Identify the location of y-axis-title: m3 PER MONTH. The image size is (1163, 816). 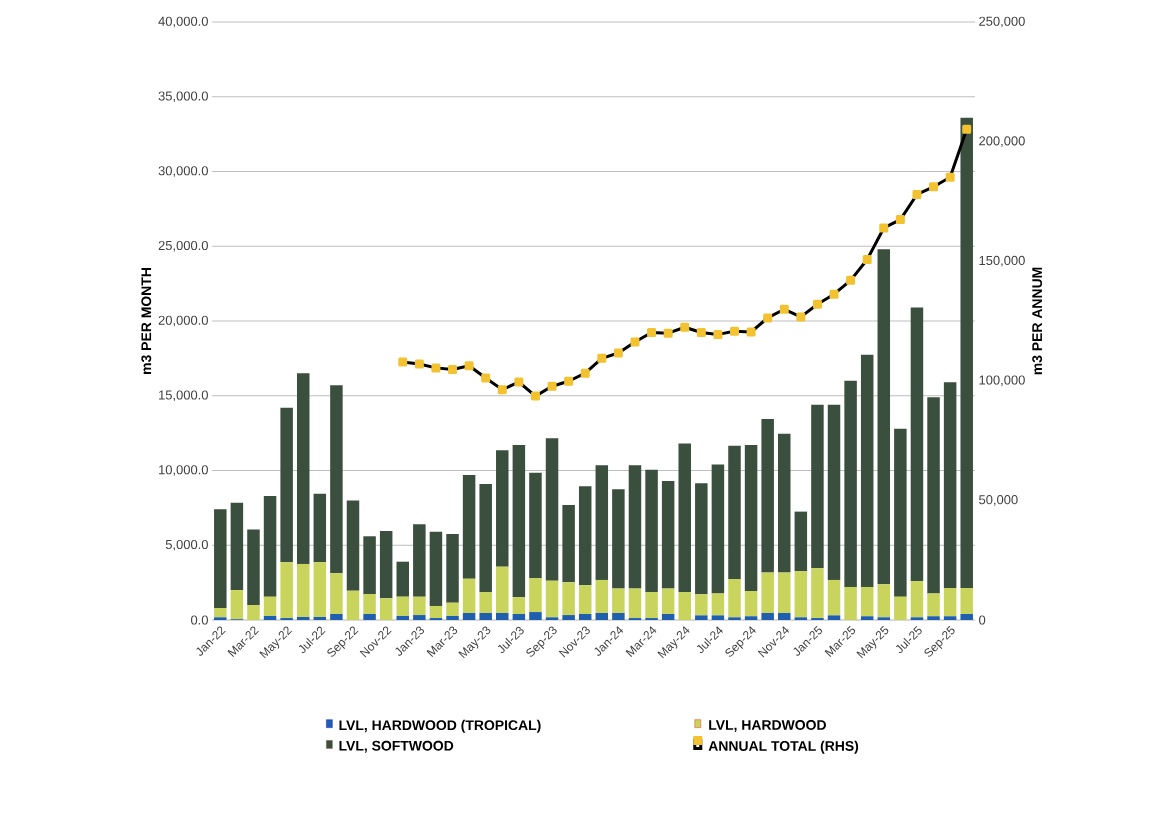
(146, 321).